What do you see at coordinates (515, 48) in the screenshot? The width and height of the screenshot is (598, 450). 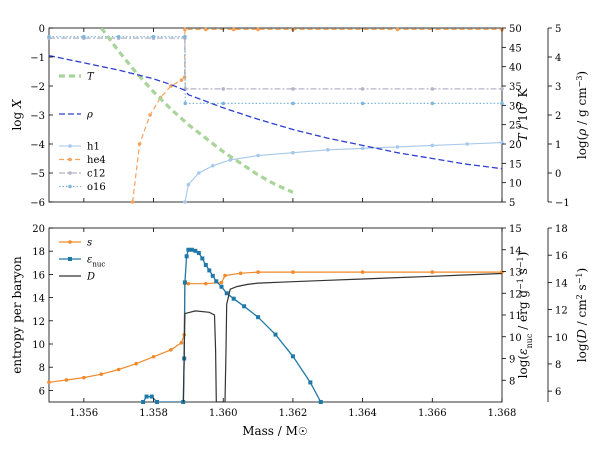 I see `top-temp-tick-label: 45` at bounding box center [515, 48].